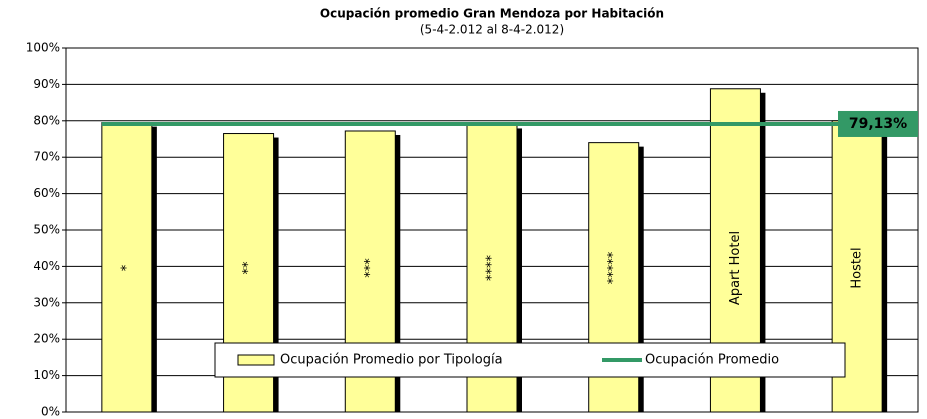 The image size is (927, 419). Describe the element at coordinates (857, 267) in the screenshot. I see `category-label: Hostel` at that location.